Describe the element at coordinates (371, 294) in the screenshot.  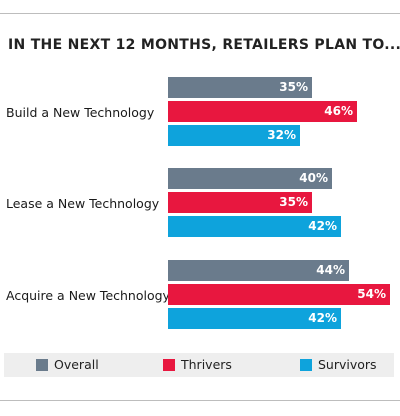
I see `bar-value-label: 54%` at that location.